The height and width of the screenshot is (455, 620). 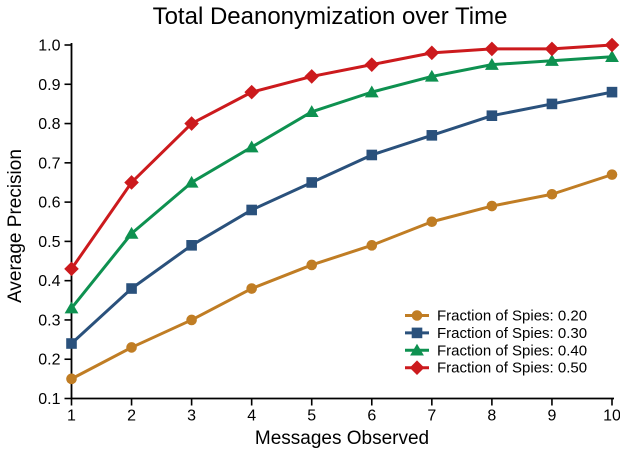 I want to click on x-tick-label: 7, so click(x=431, y=416).